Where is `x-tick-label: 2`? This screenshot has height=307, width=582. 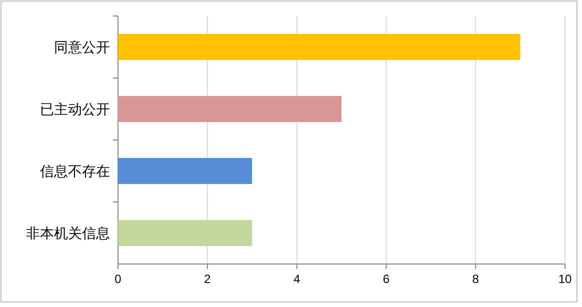 x-tick-label: 2 is located at coordinates (208, 279).